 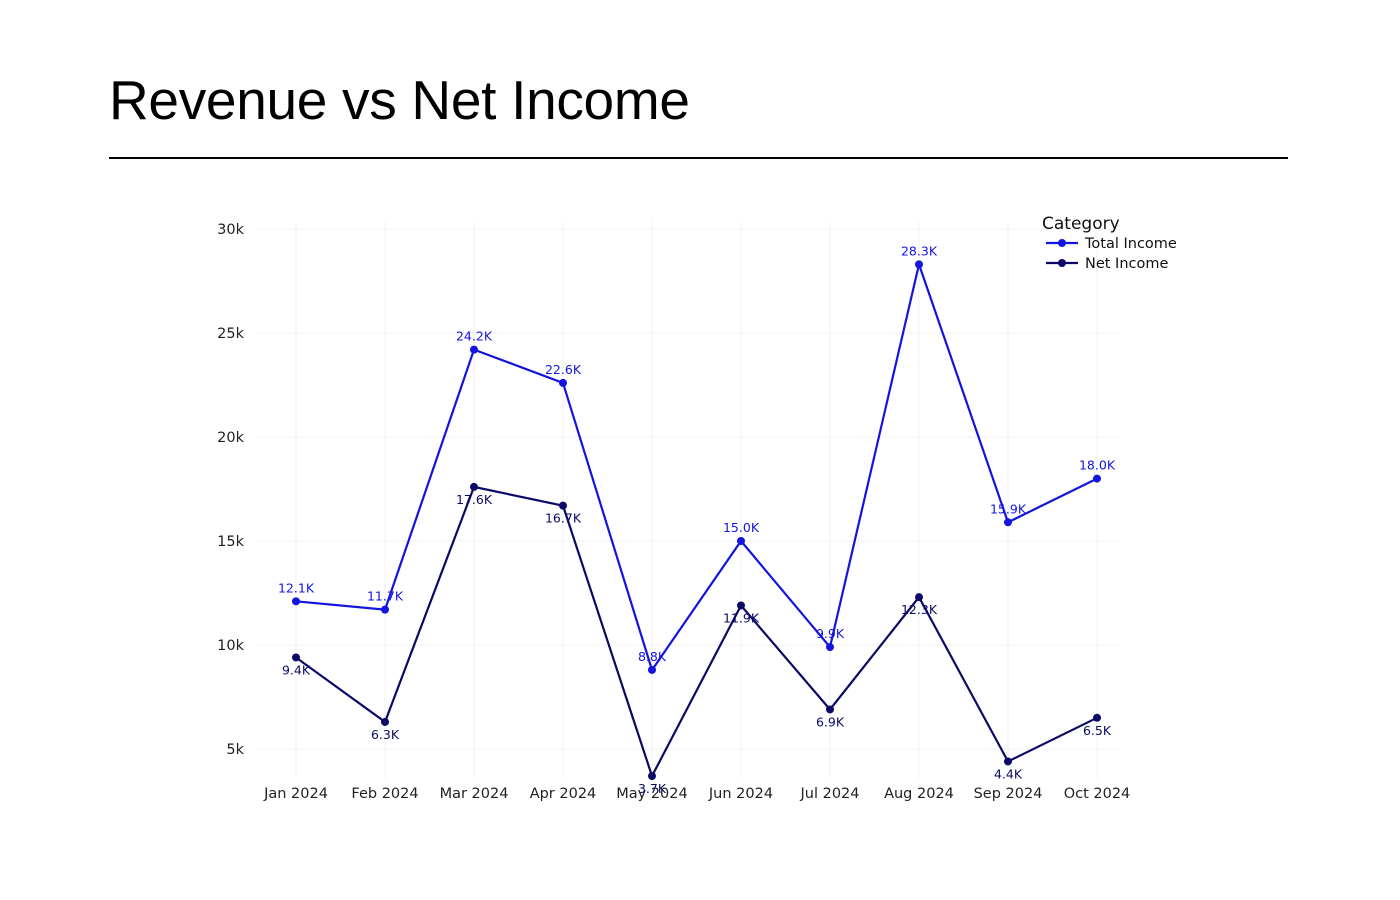 What do you see at coordinates (563, 794) in the screenshot?
I see `x-tick-label: Apr 2024` at bounding box center [563, 794].